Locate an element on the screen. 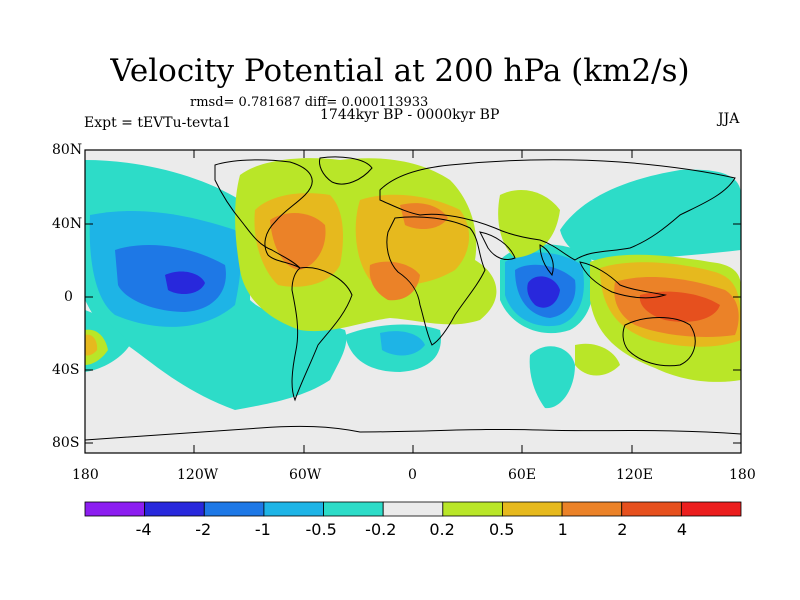  cyan-region-north-pacific is located at coordinates (650, 215).